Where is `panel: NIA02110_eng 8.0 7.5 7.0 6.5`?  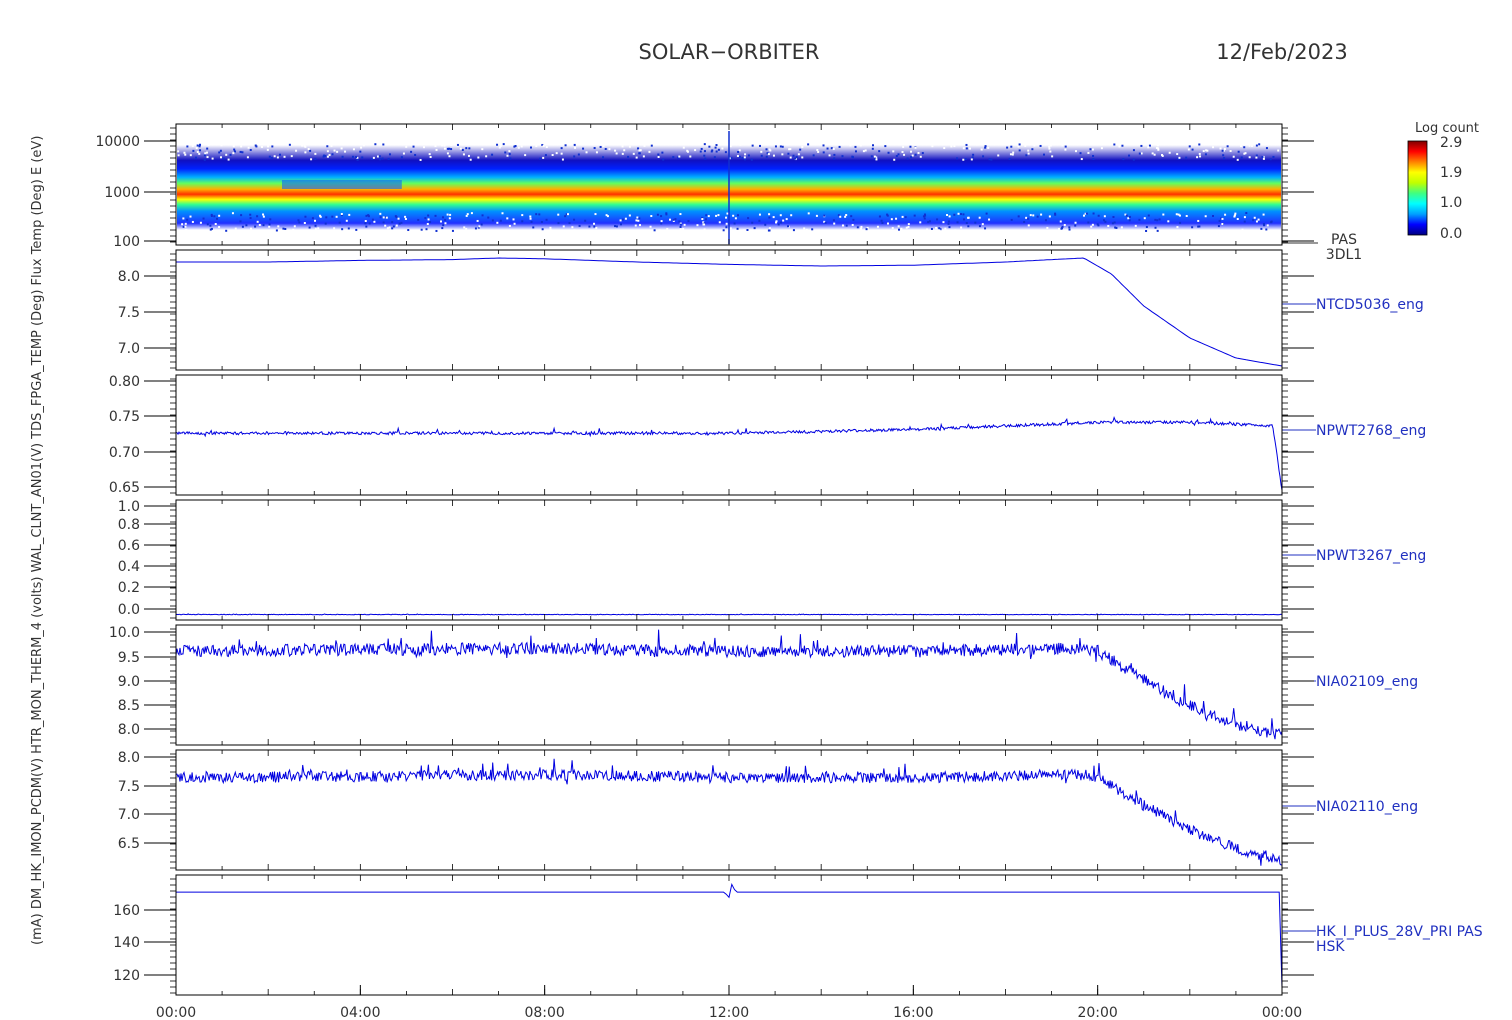
panel: NIA02110_eng 8.0 7.5 7.0 6.5 is located at coordinates (768, 810).